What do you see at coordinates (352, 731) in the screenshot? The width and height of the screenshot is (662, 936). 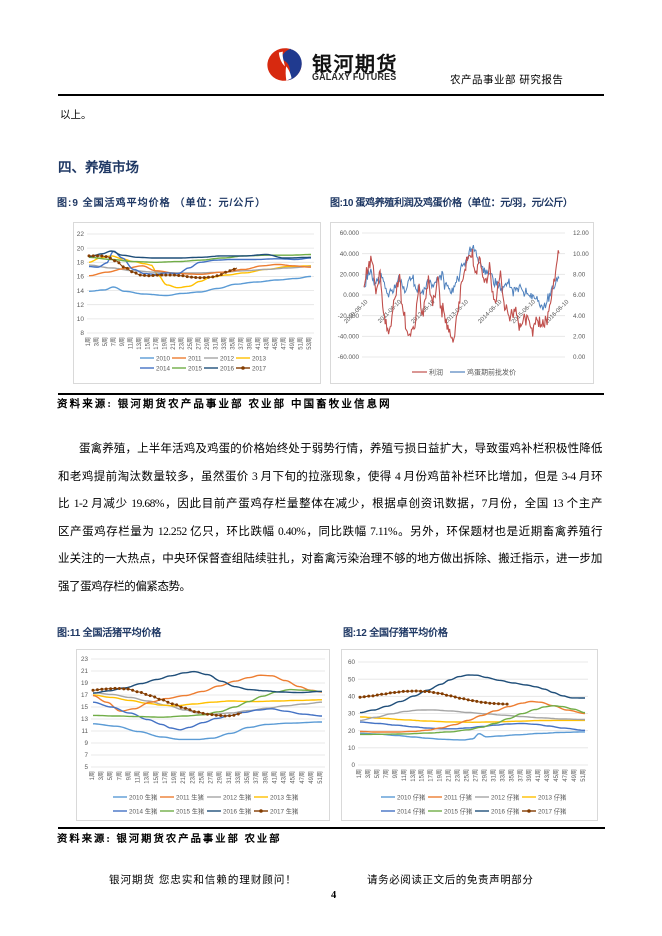 I see `svg-text: 20` at bounding box center [352, 731].